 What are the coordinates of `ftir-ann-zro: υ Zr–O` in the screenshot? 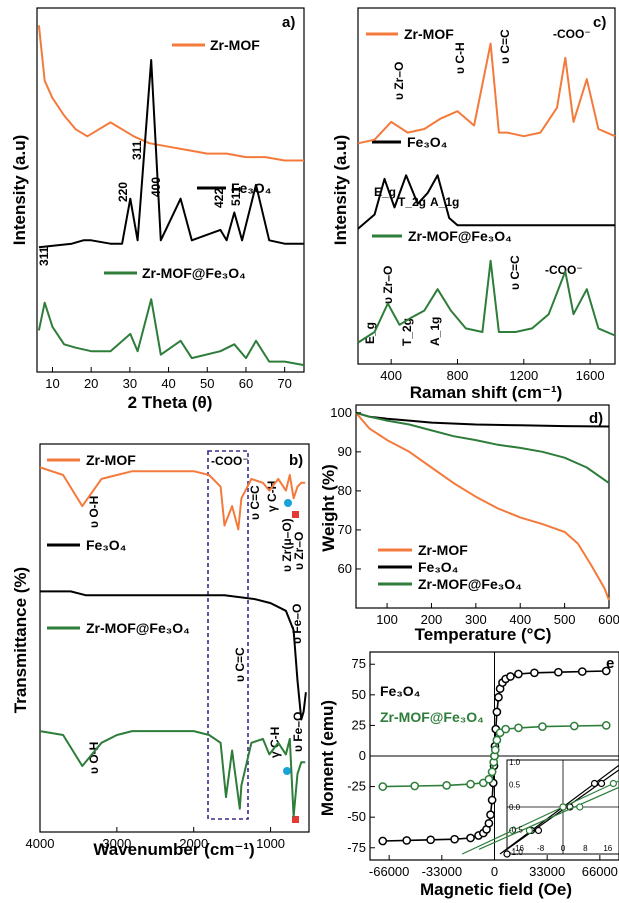 It's located at (299, 551).